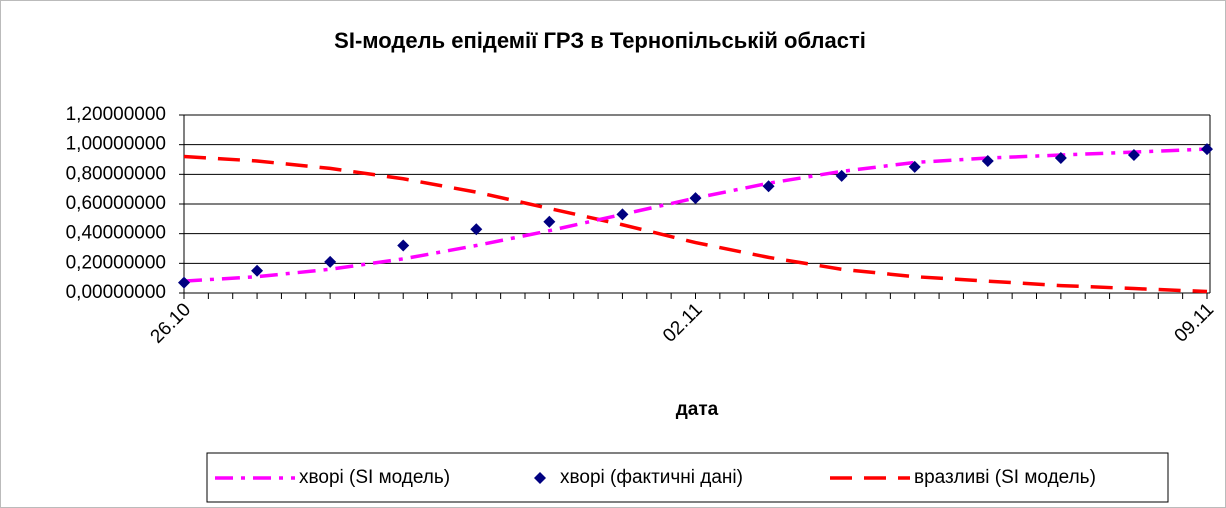 The image size is (1226, 508). I want to click on y-tick-label: 0,40000000, so click(116, 233).